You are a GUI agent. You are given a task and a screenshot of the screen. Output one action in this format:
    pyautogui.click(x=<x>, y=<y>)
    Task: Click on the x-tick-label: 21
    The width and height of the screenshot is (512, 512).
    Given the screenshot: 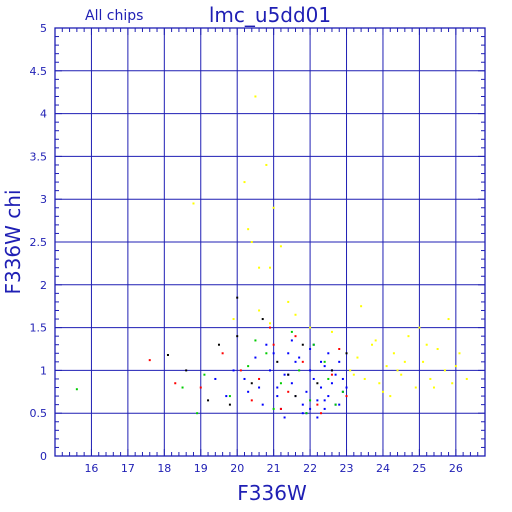 What is the action you would take?
    pyautogui.click(x=274, y=468)
    